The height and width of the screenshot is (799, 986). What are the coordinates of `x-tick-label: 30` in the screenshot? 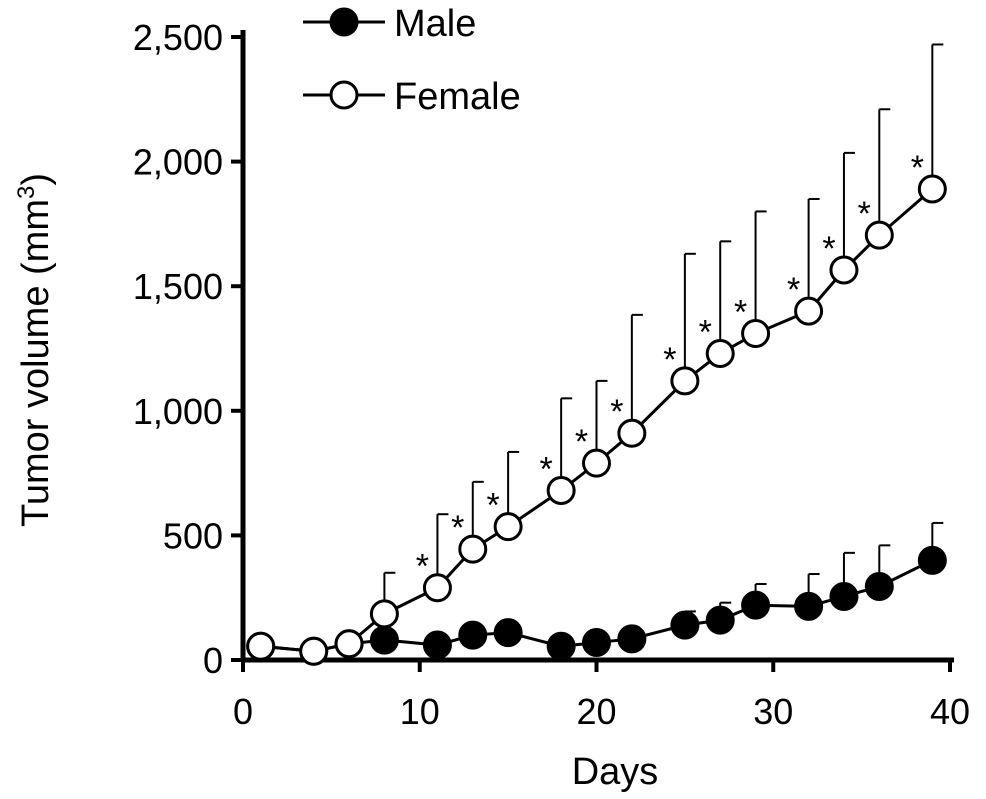 It's located at (773, 711).